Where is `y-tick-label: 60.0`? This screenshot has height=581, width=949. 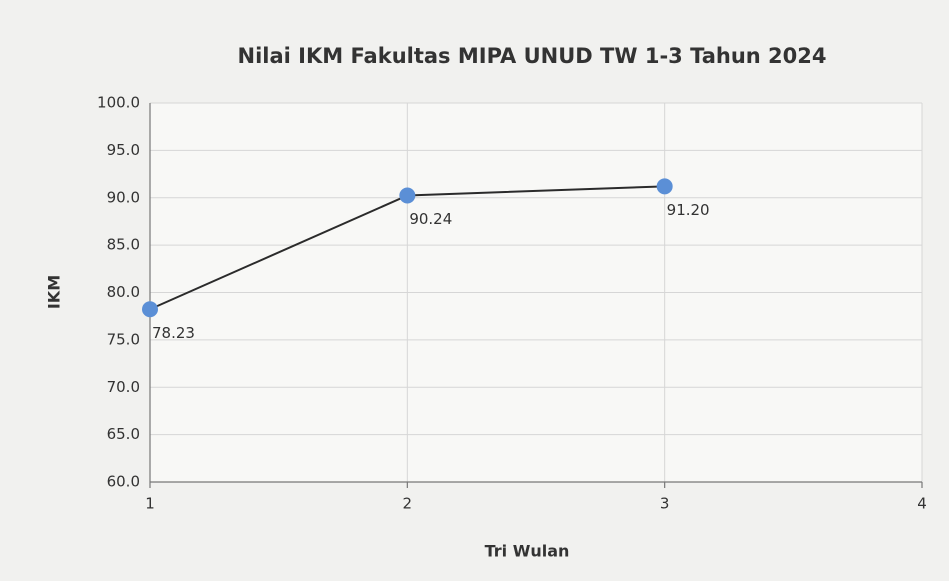 y-tick-label: 60.0 is located at coordinates (123, 482).